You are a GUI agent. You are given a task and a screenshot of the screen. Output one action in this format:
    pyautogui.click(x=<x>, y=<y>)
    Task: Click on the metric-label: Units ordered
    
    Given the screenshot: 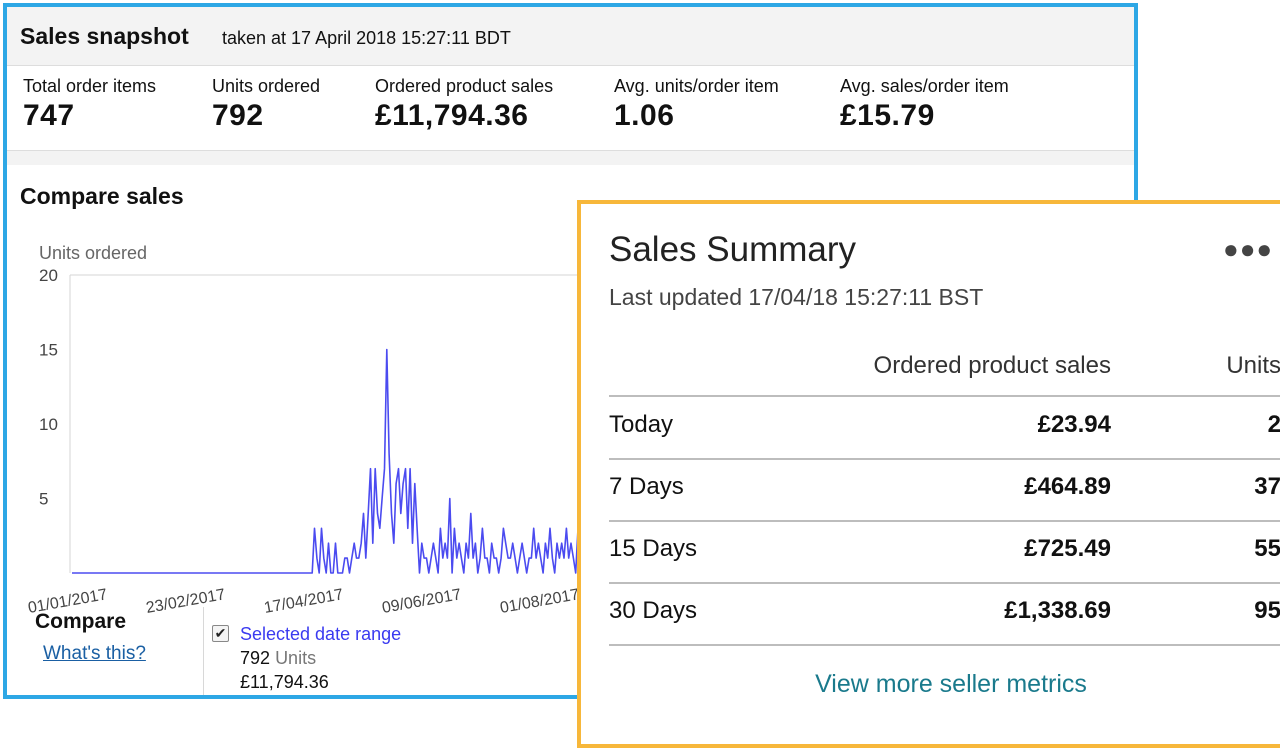 What is the action you would take?
    pyautogui.click(x=266, y=86)
    